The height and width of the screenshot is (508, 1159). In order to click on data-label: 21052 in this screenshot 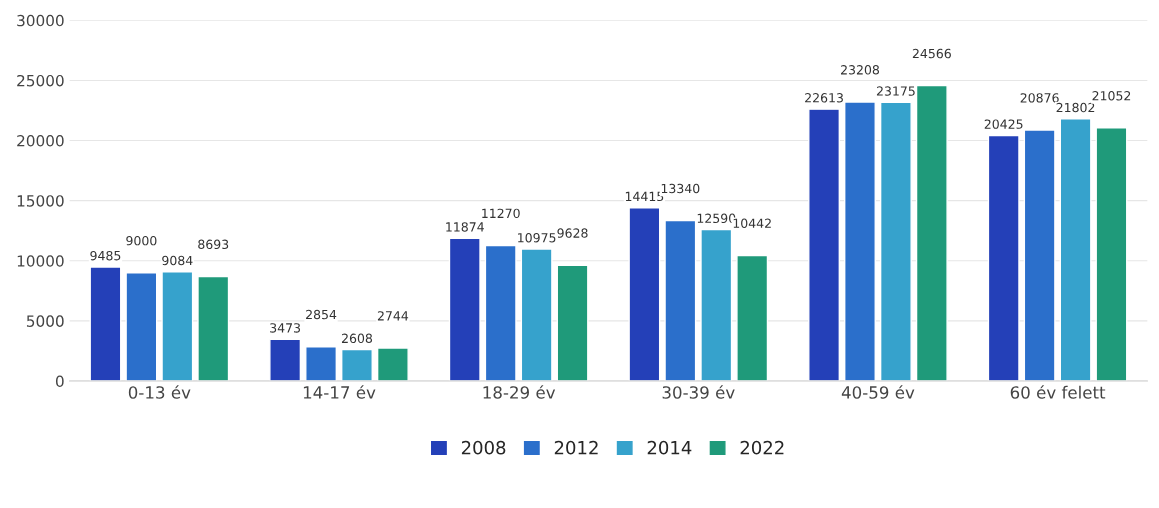, I will do `click(1111, 96)`.